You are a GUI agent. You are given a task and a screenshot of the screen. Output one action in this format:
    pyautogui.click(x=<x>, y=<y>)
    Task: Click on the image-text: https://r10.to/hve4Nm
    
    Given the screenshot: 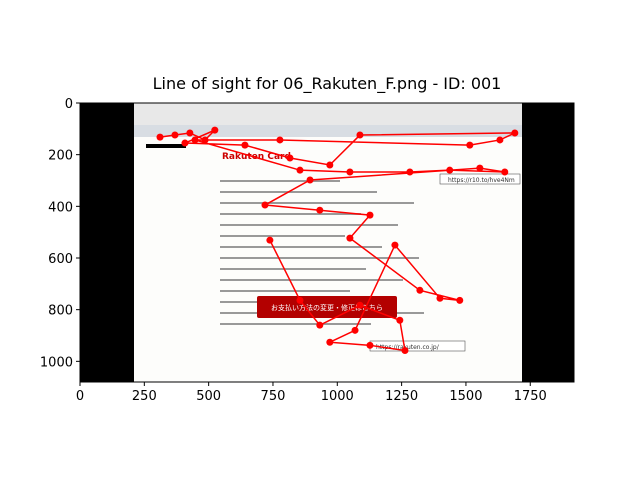 What is the action you would take?
    pyautogui.click(x=481, y=180)
    